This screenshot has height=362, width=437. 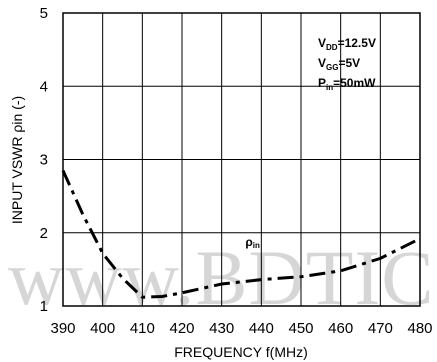 What do you see at coordinates (44, 306) in the screenshot?
I see `y-tick-label: 1` at bounding box center [44, 306].